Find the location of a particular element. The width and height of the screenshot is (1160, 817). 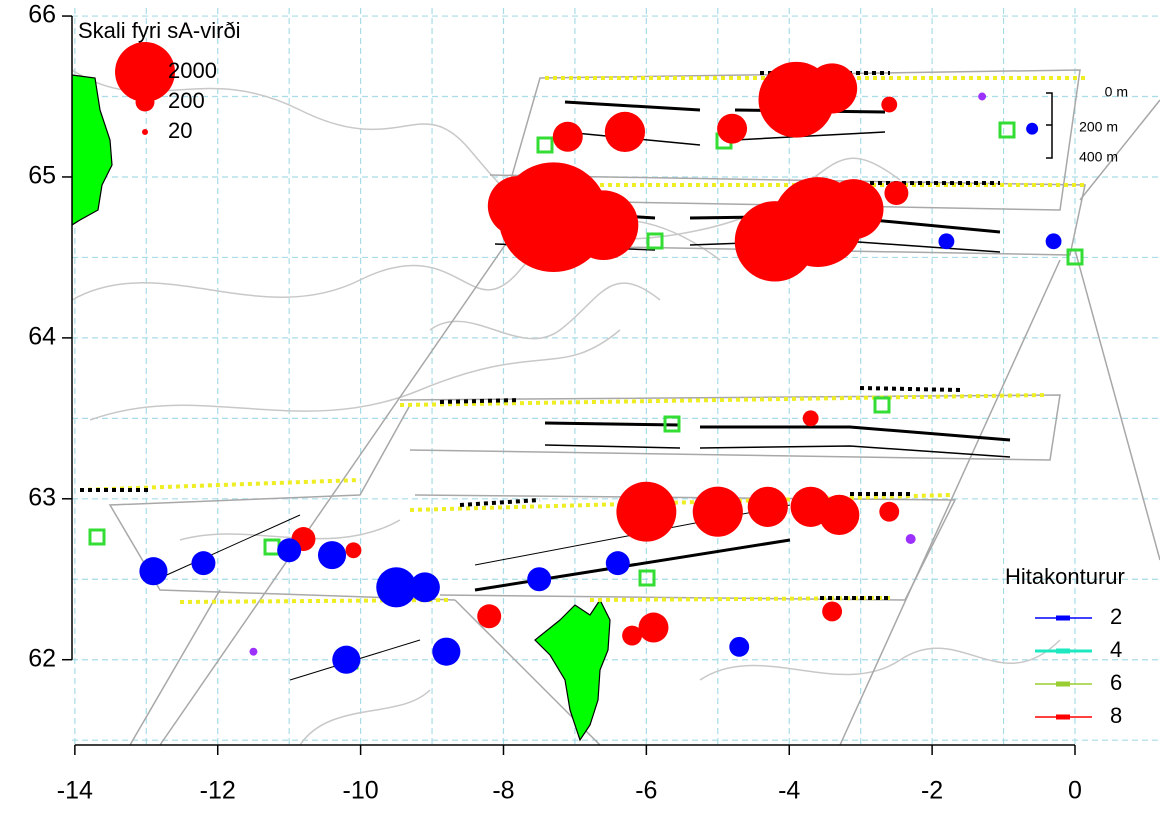

y-tick-label: 66 is located at coordinates (42, 15).